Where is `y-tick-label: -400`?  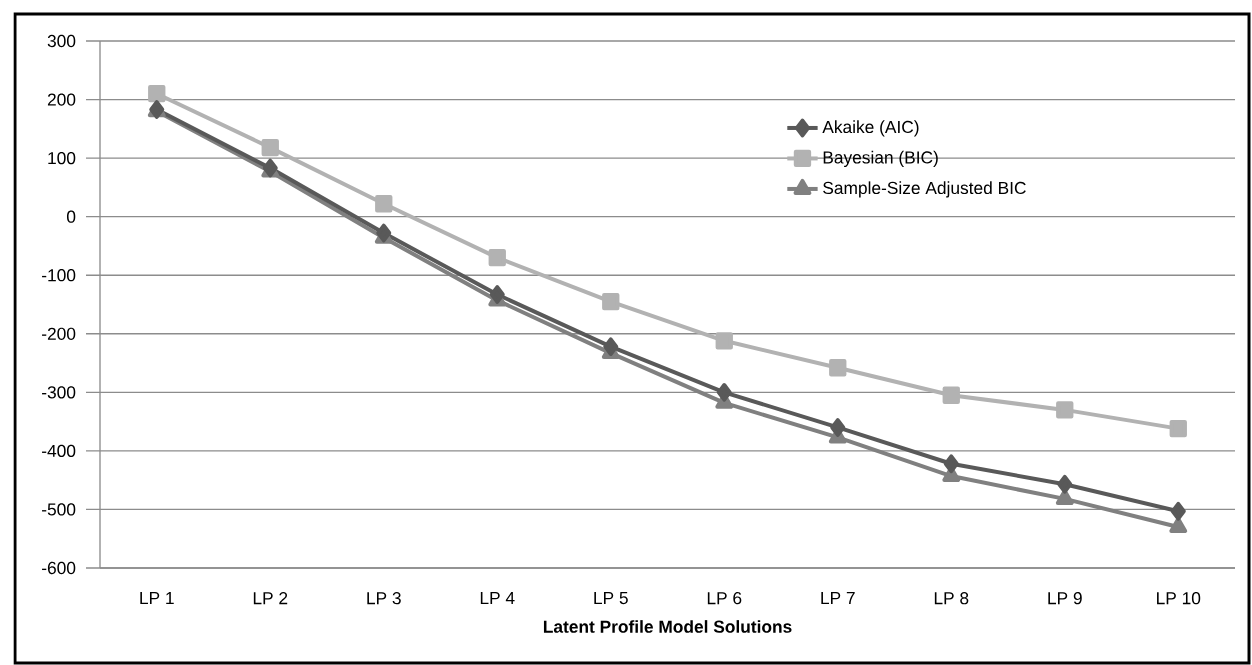 y-tick-label: -400 is located at coordinates (59, 451).